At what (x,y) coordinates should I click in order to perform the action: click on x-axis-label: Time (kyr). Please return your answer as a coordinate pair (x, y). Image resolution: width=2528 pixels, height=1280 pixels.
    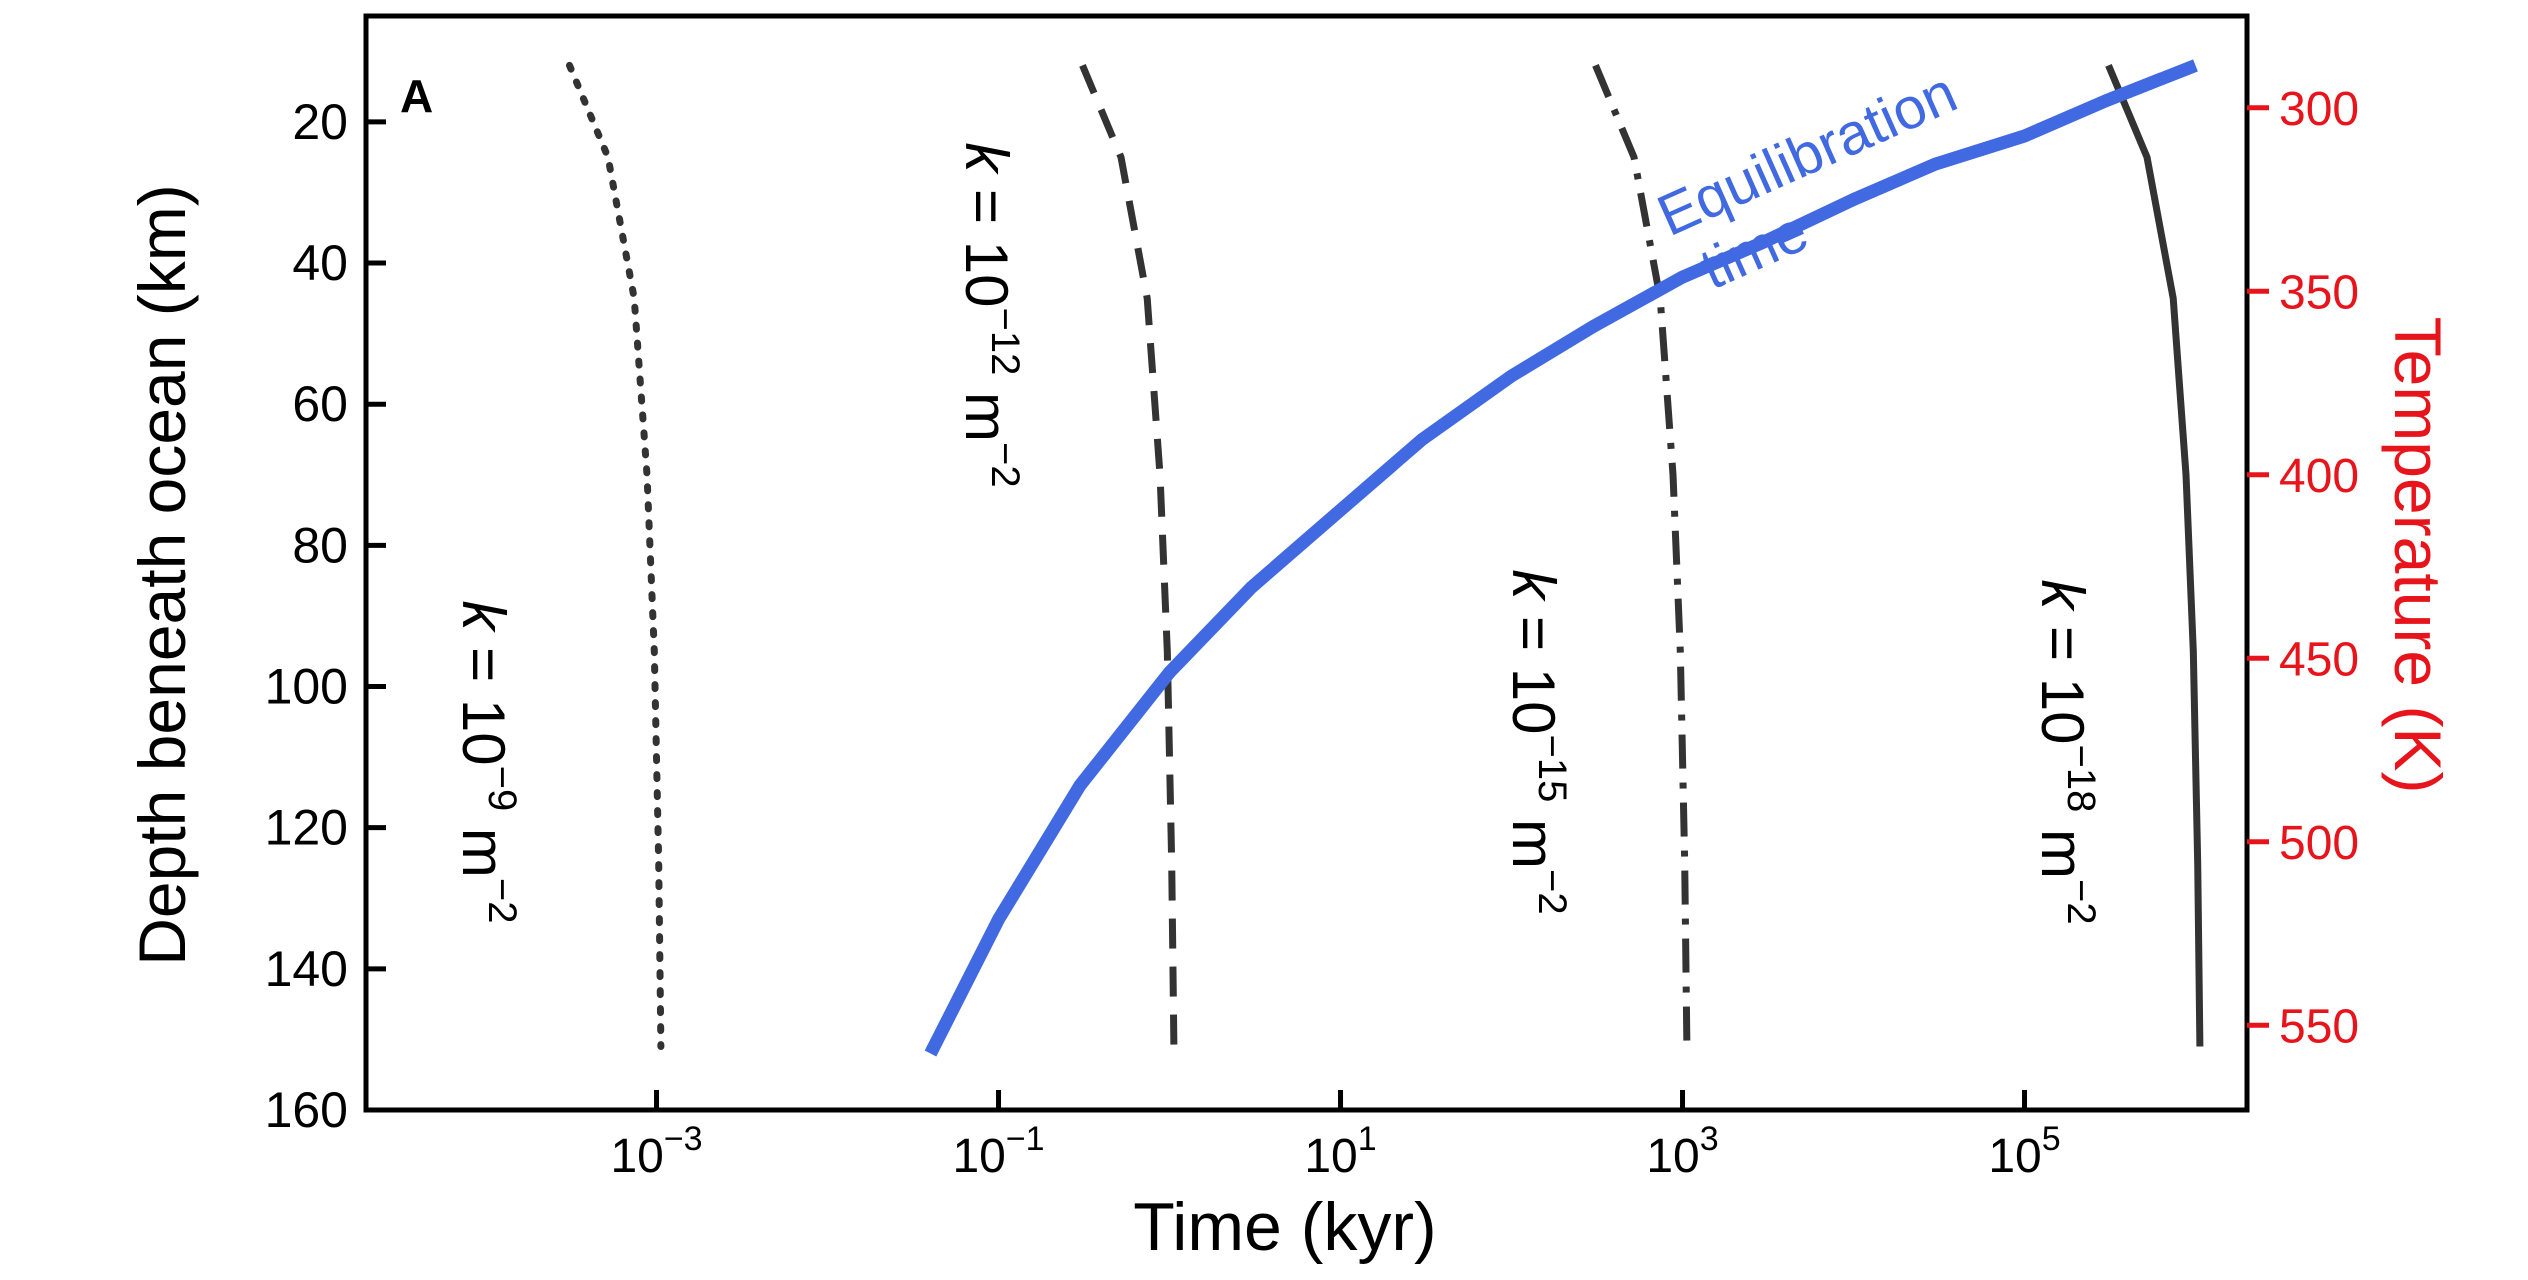
    Looking at the image, I should click on (1284, 1227).